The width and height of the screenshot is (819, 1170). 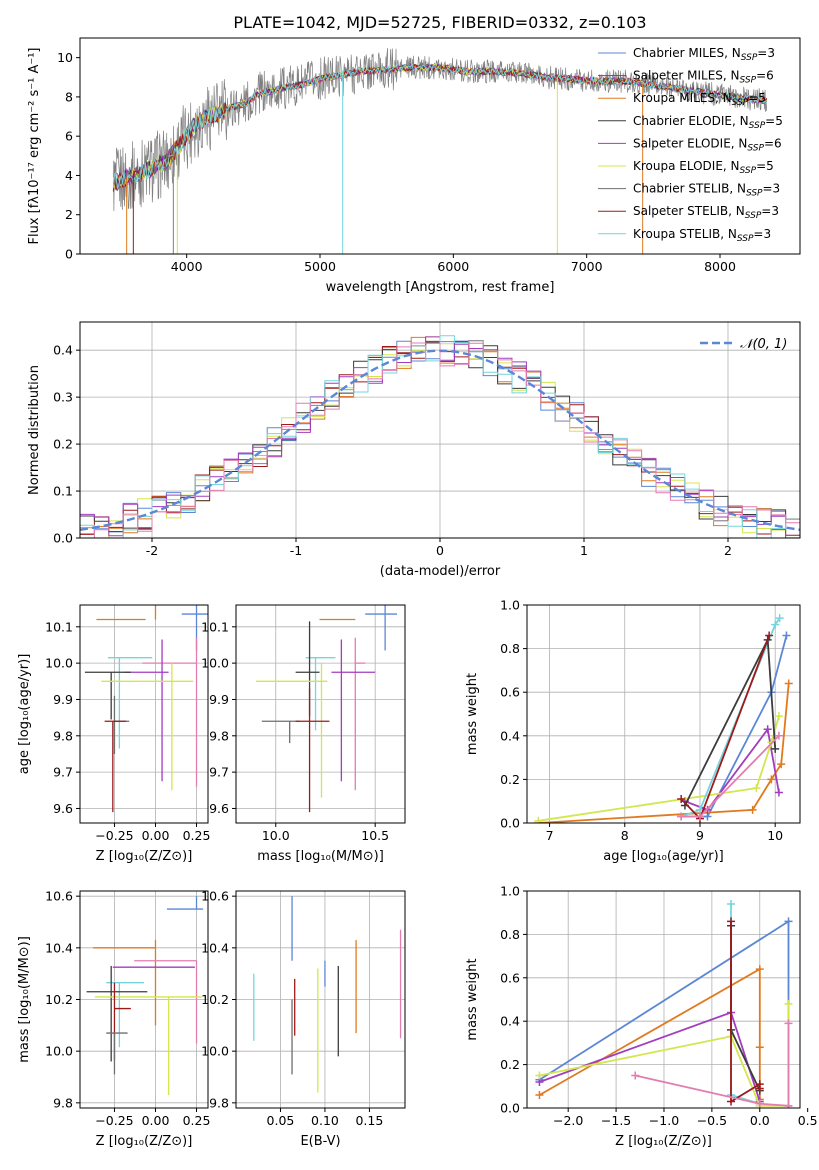 I want to click on x-tick-label: -1, so click(x=296, y=550).